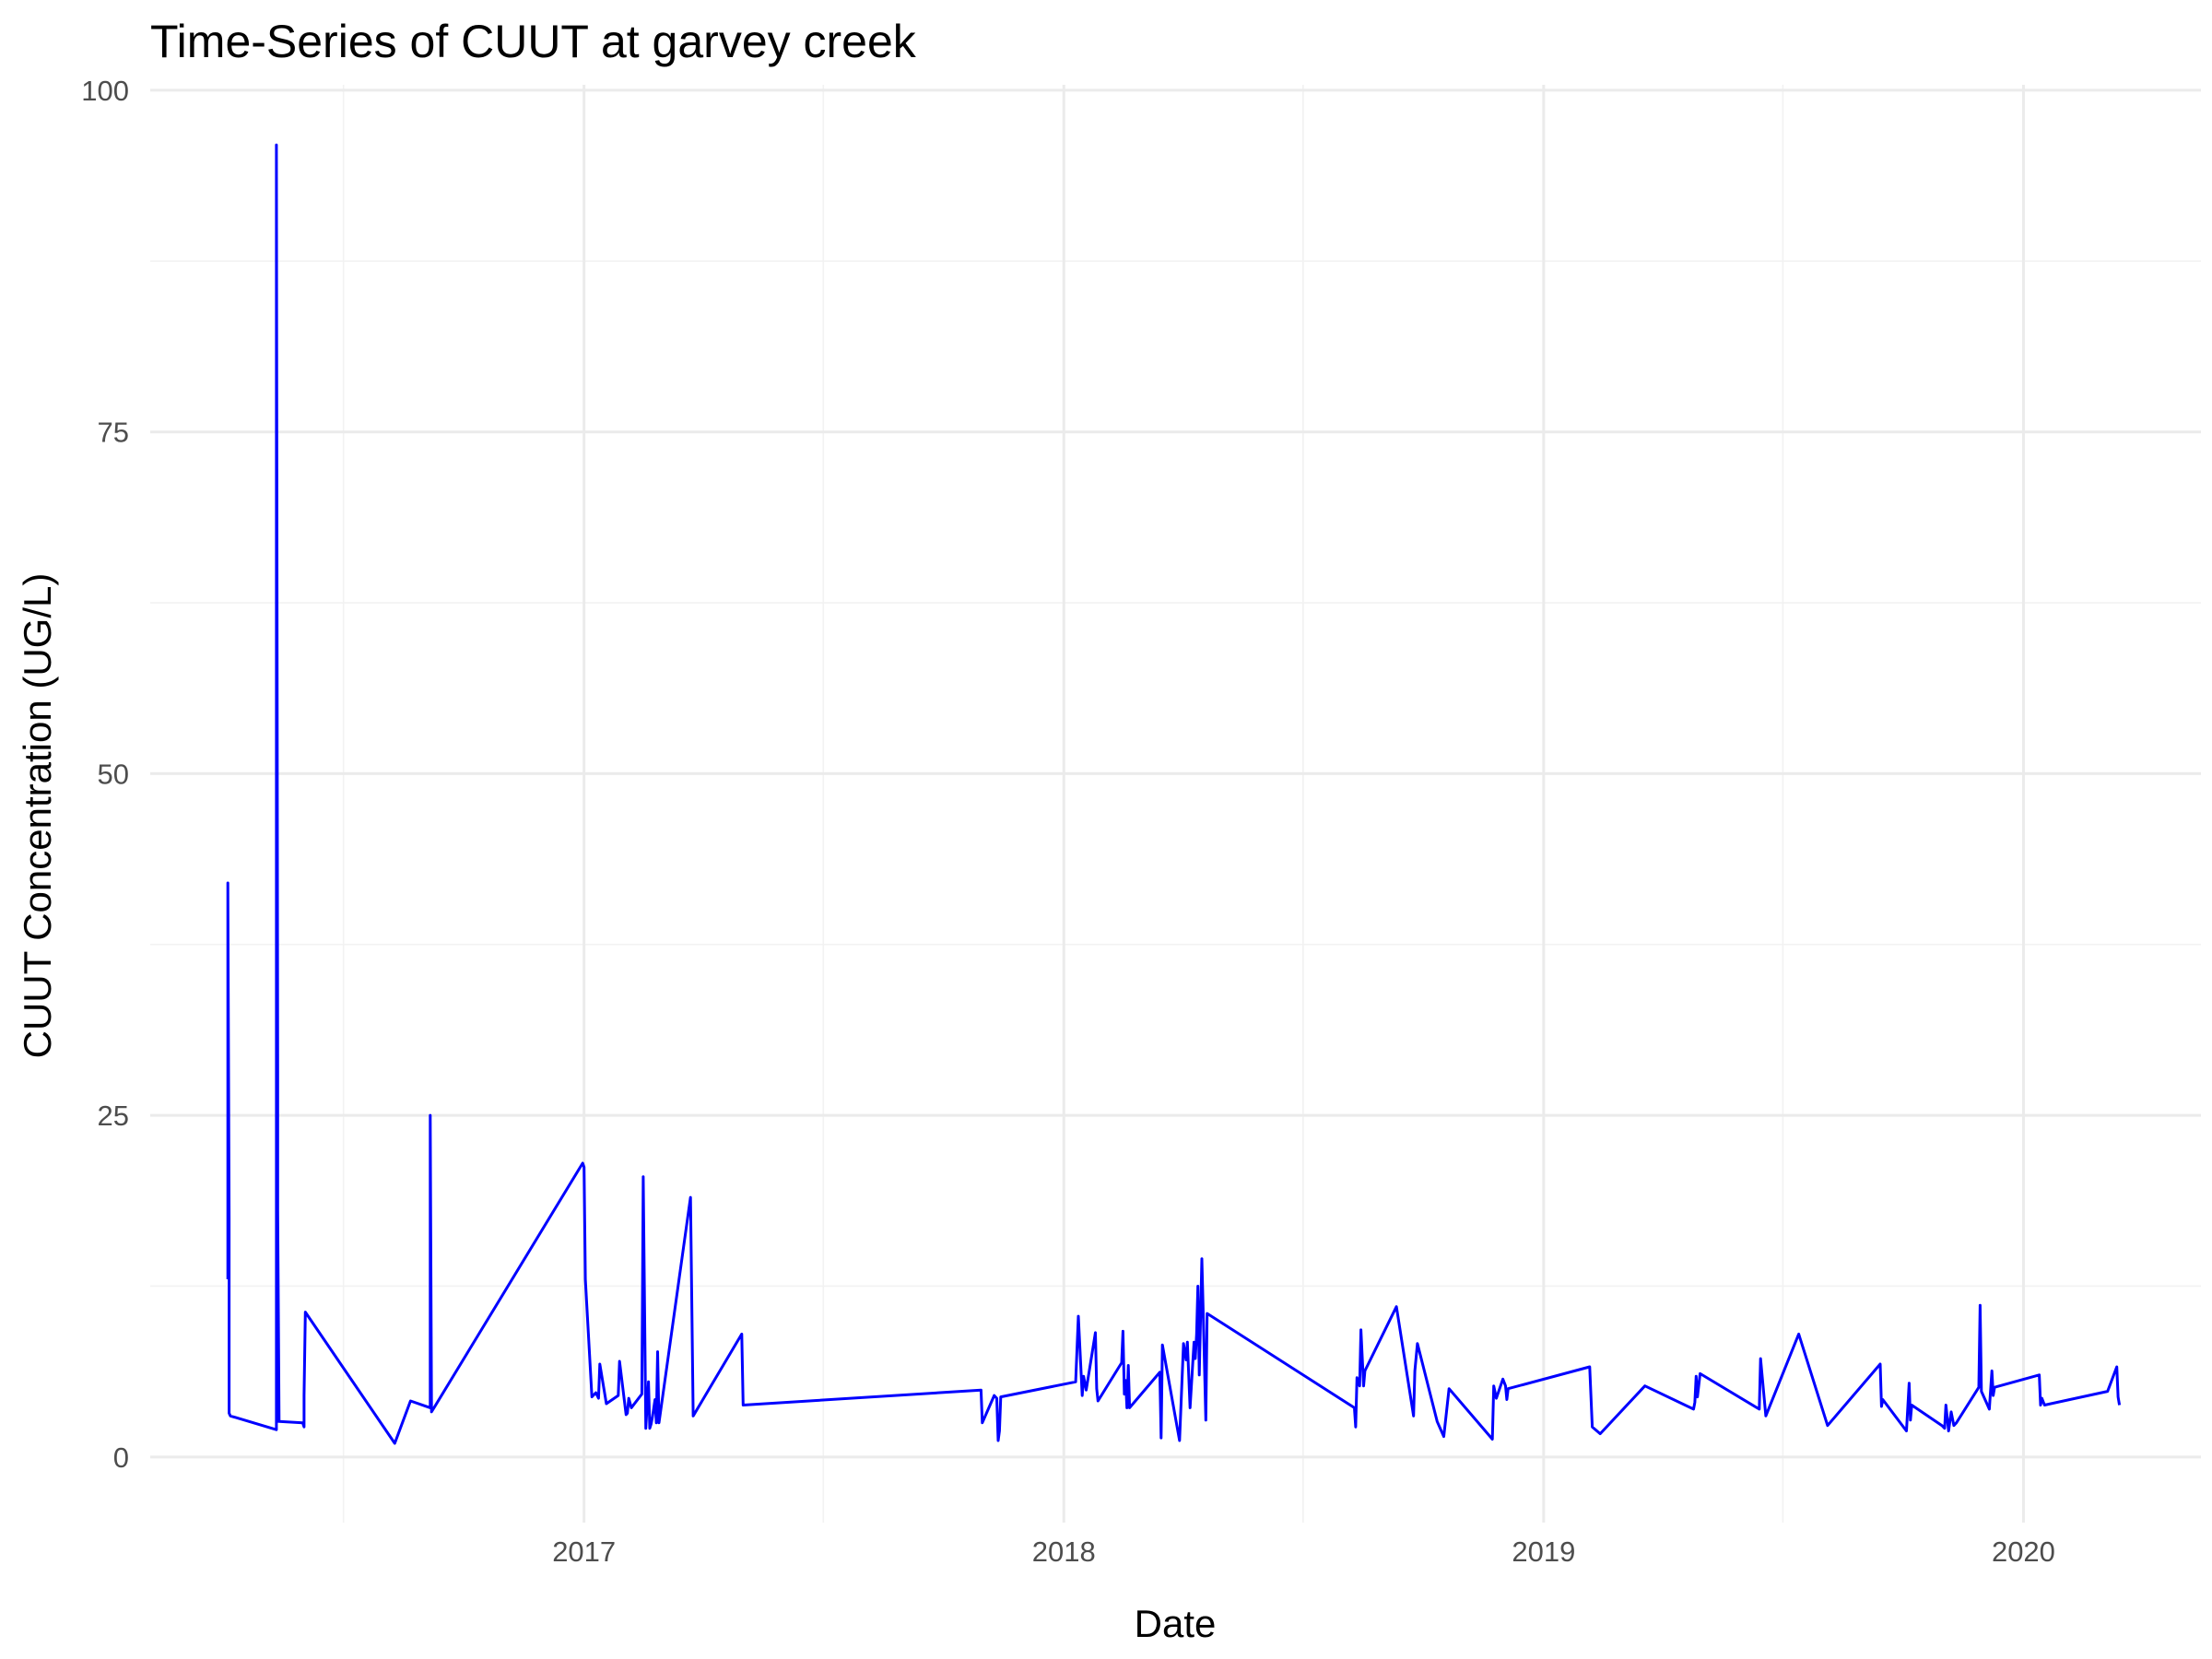 This screenshot has width=2212, height=1659. Describe the element at coordinates (37, 816) in the screenshot. I see `y-axis-title: CUUT Concentration (UG/L)` at that location.